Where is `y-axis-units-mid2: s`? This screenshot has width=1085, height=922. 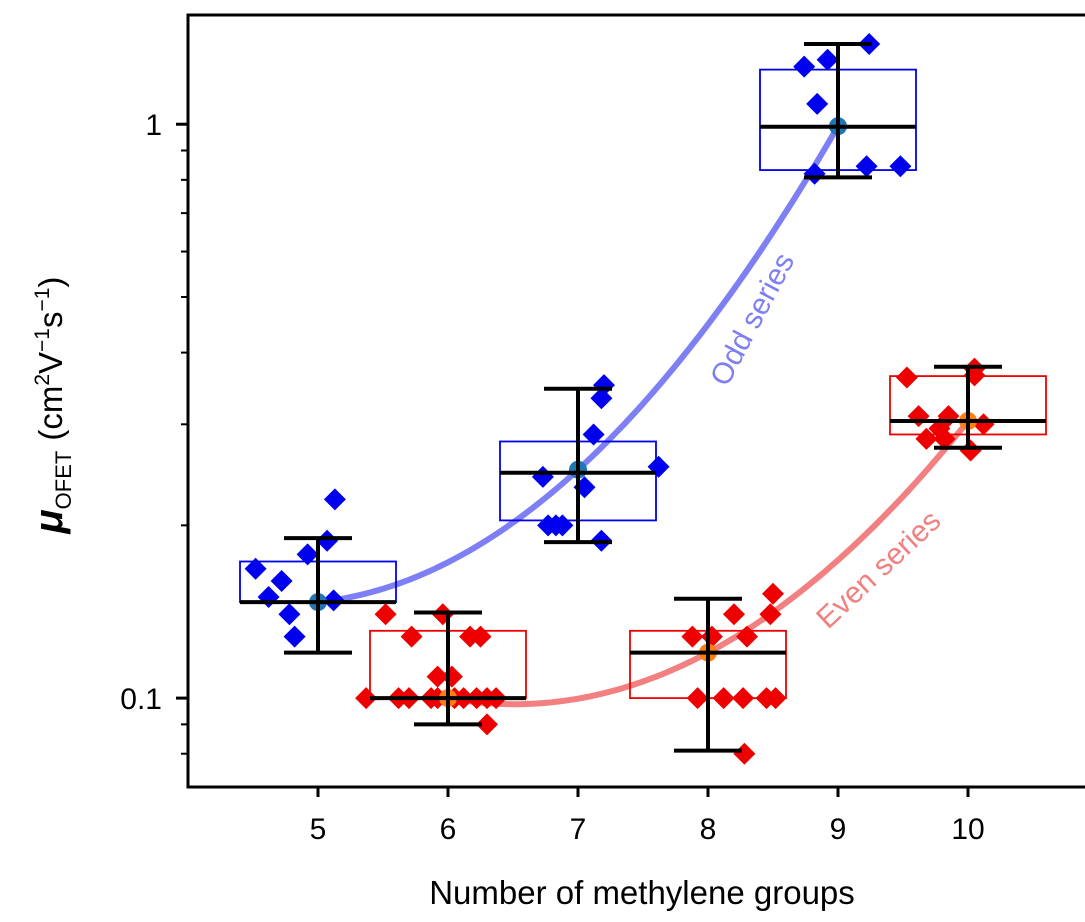 y-axis-units-mid2: s is located at coordinates (50, 320).